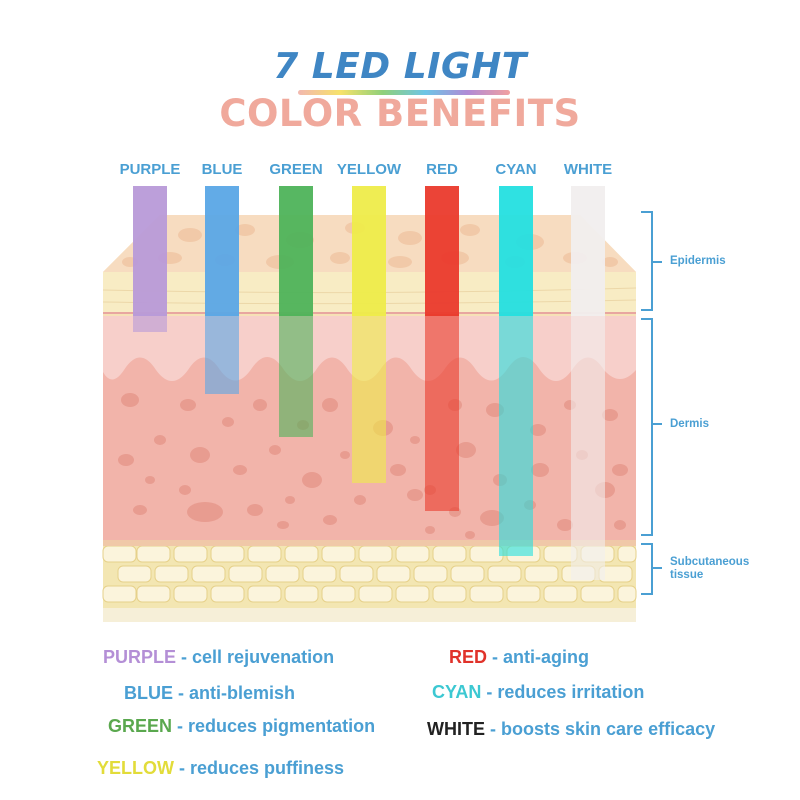 The height and width of the screenshot is (800, 800). I want to click on light-beam-green, so click(296, 311).